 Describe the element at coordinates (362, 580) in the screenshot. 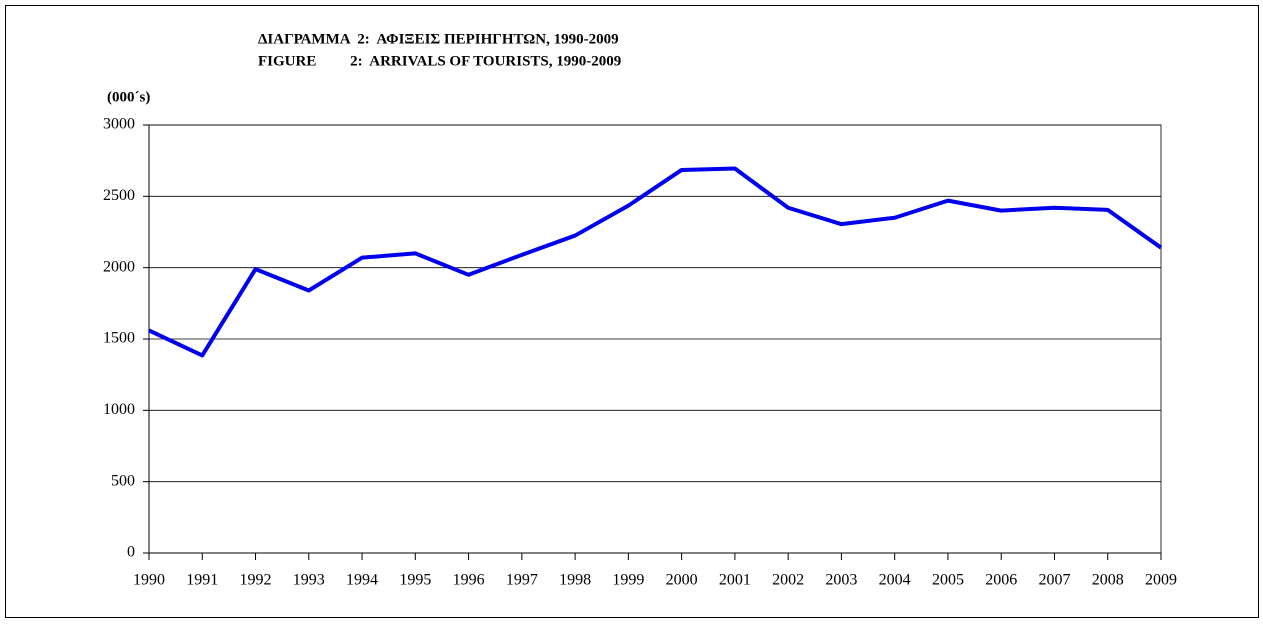

I see `x-tick-label: 1994` at that location.